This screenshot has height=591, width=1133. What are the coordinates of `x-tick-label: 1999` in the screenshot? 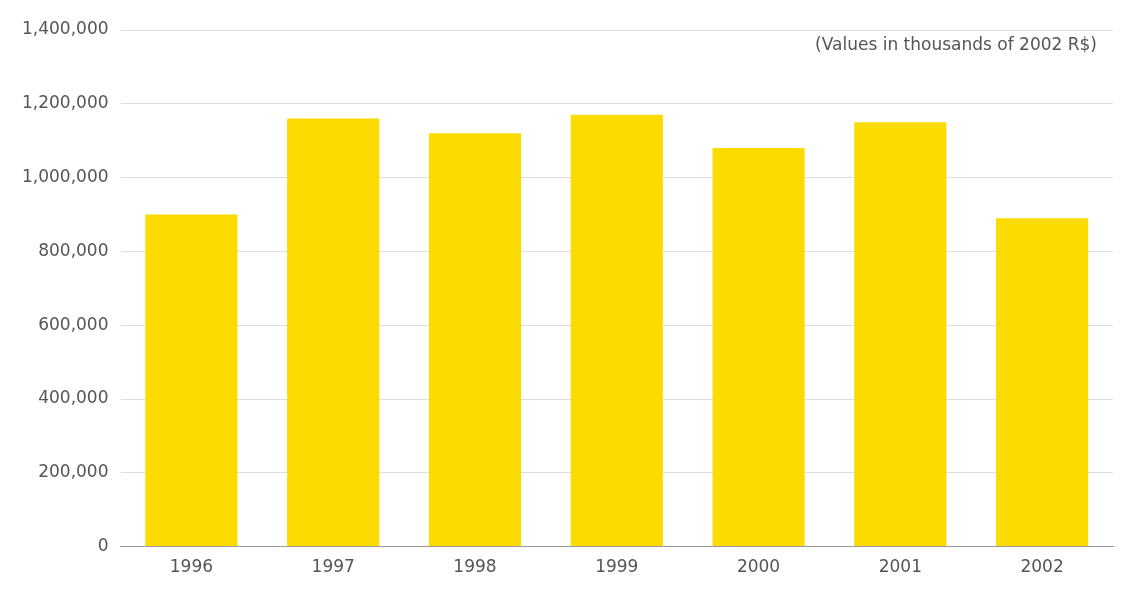 It's located at (617, 566).